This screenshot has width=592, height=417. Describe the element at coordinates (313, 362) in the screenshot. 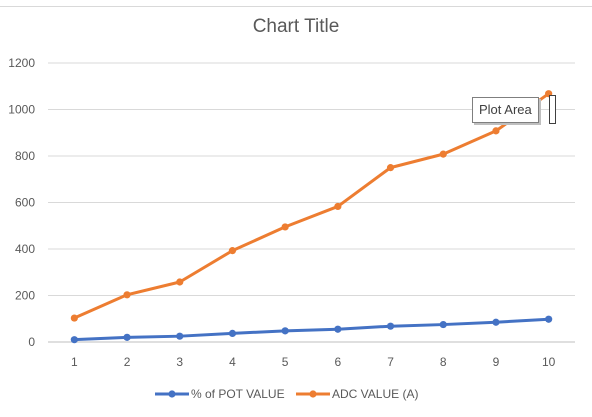

I see `x-axis: 1 2 3 4 5 6 7 8 9 10` at that location.